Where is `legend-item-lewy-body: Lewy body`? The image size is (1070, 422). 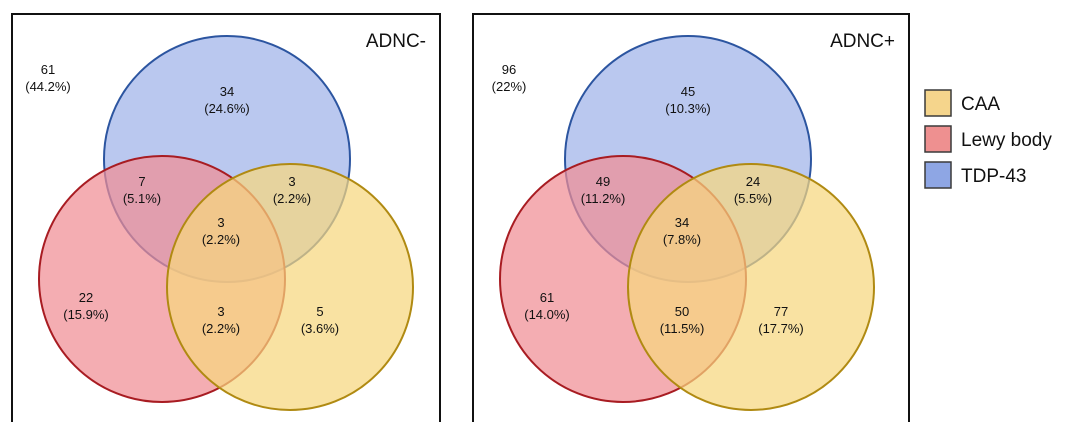
legend-item-lewy-body: Lewy body is located at coordinates (988, 139).